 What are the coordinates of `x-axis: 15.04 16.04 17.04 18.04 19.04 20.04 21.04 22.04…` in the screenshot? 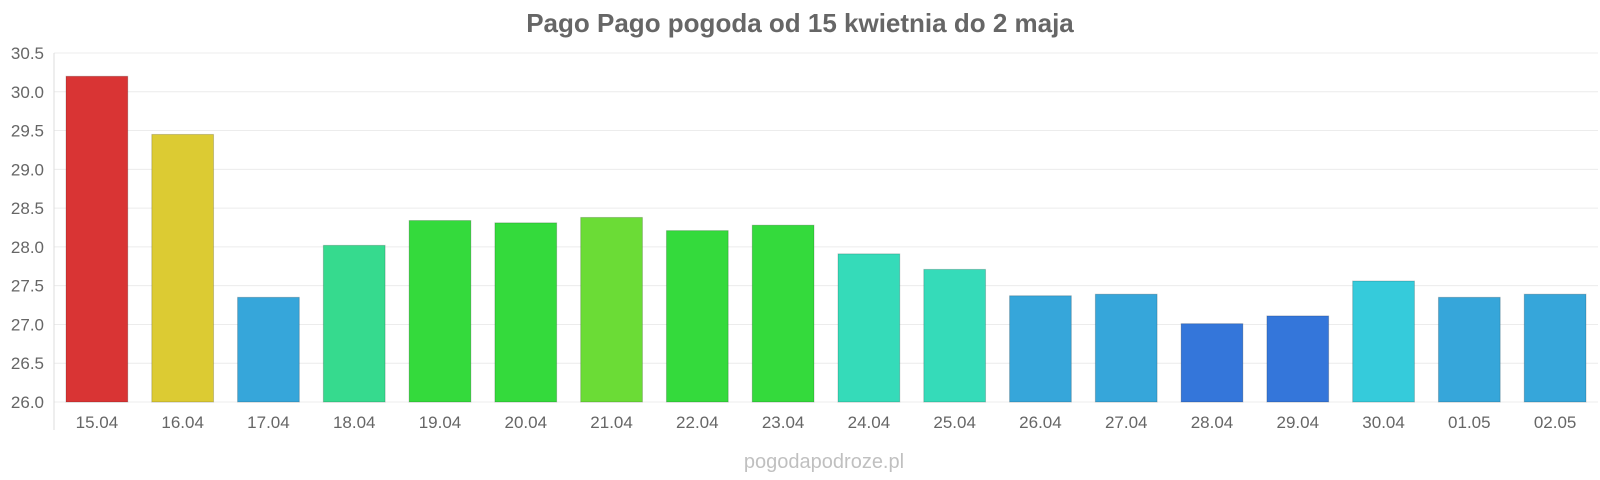 It's located at (826, 422).